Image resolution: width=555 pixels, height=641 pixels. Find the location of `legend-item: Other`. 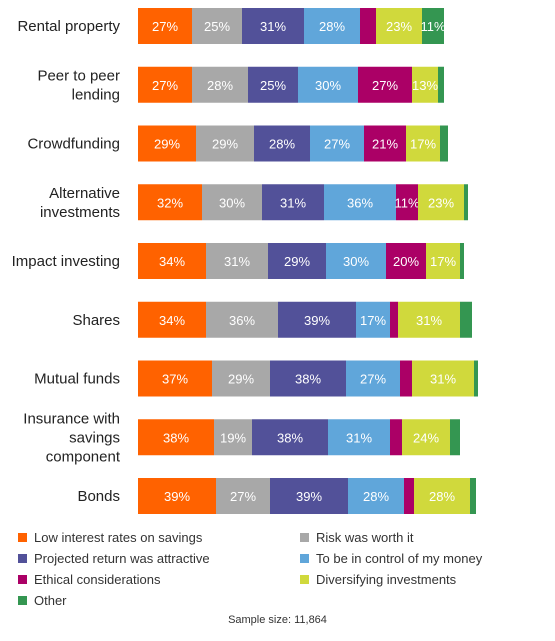

legend-item: Other is located at coordinates (42, 600).